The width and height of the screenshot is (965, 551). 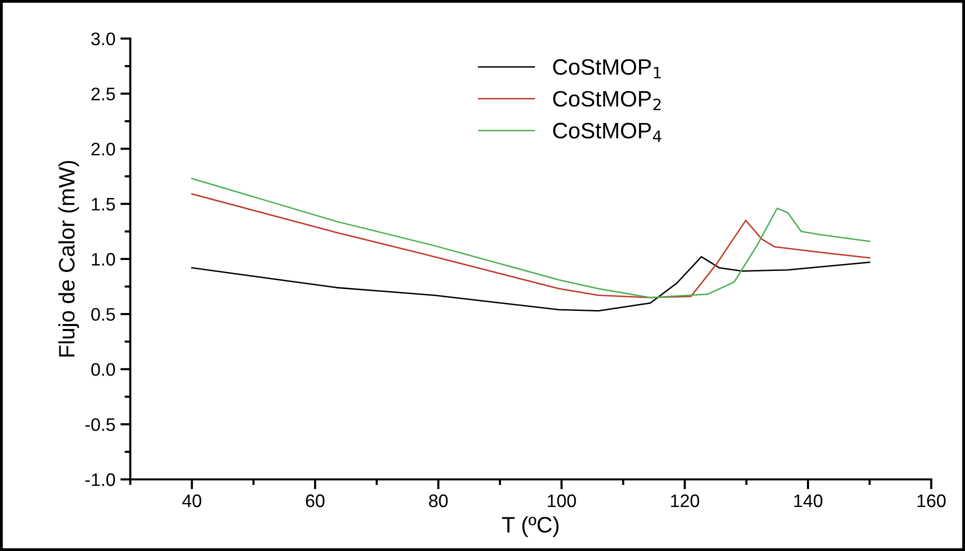 What do you see at coordinates (103, 204) in the screenshot?
I see `y-tick-label: 1.5` at bounding box center [103, 204].